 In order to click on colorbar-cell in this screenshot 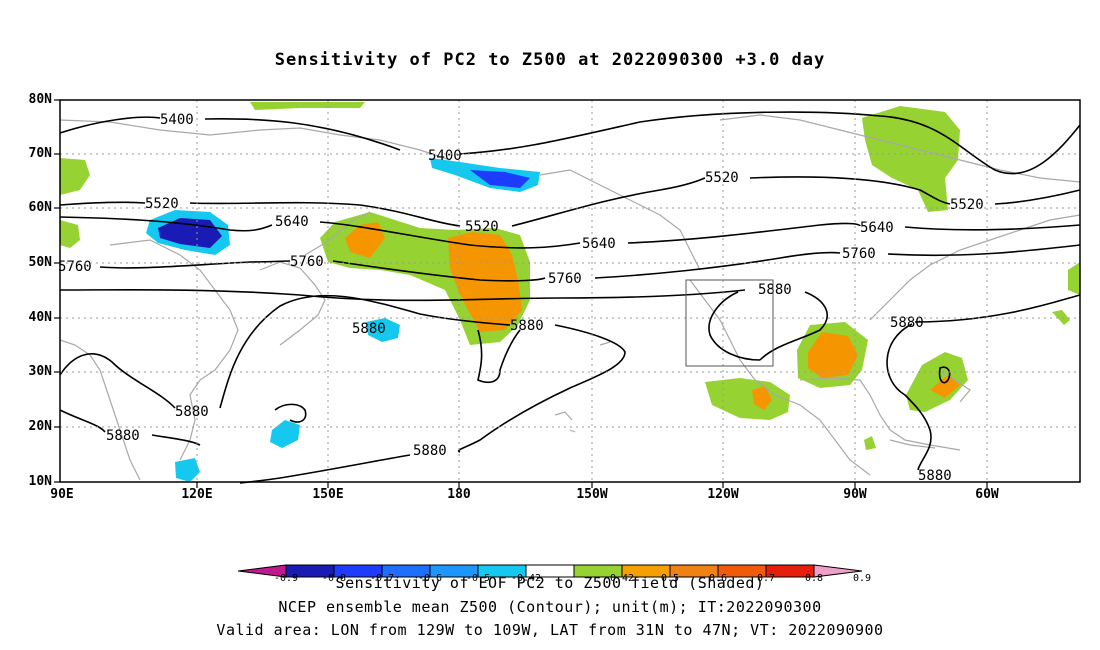, I will do `click(837, 571)`.